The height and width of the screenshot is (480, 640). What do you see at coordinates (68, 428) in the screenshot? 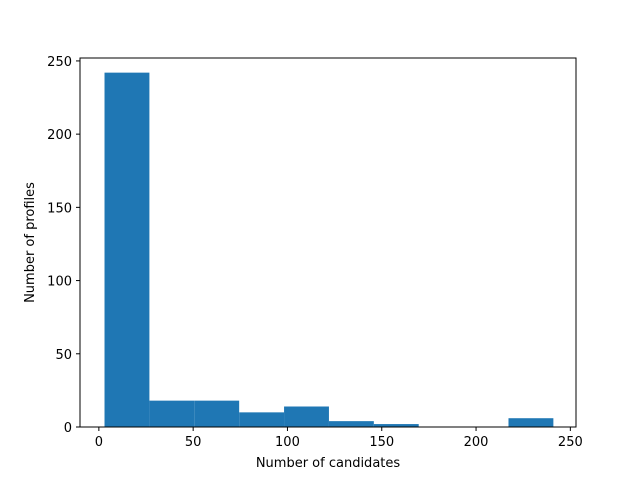
I see `y-tick-label: 0` at bounding box center [68, 428].